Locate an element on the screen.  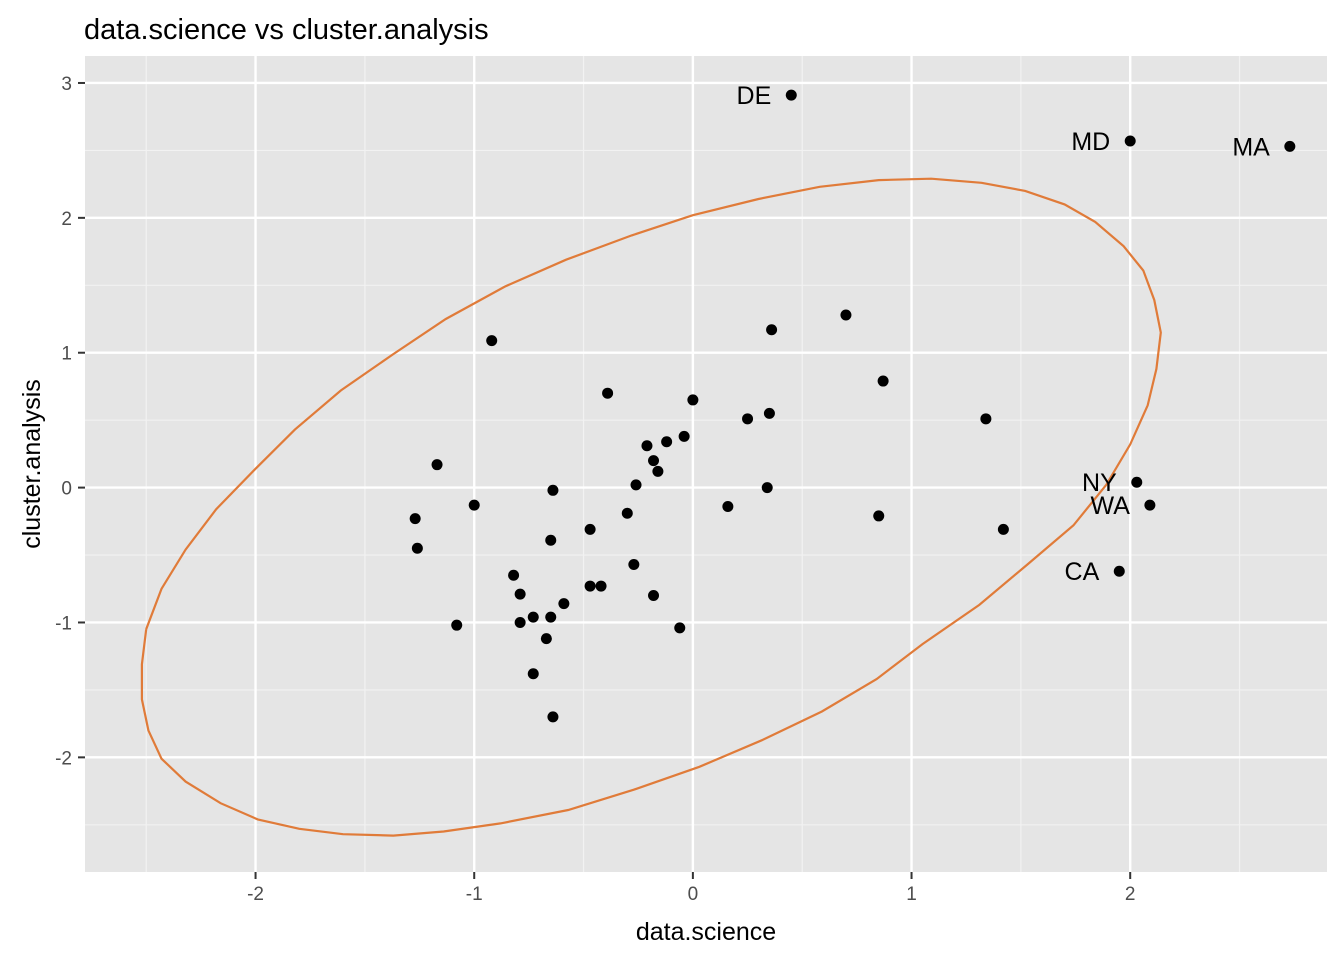
y-axis-ticks: -2 -1 0 1 2 3 is located at coordinates (70, 421).